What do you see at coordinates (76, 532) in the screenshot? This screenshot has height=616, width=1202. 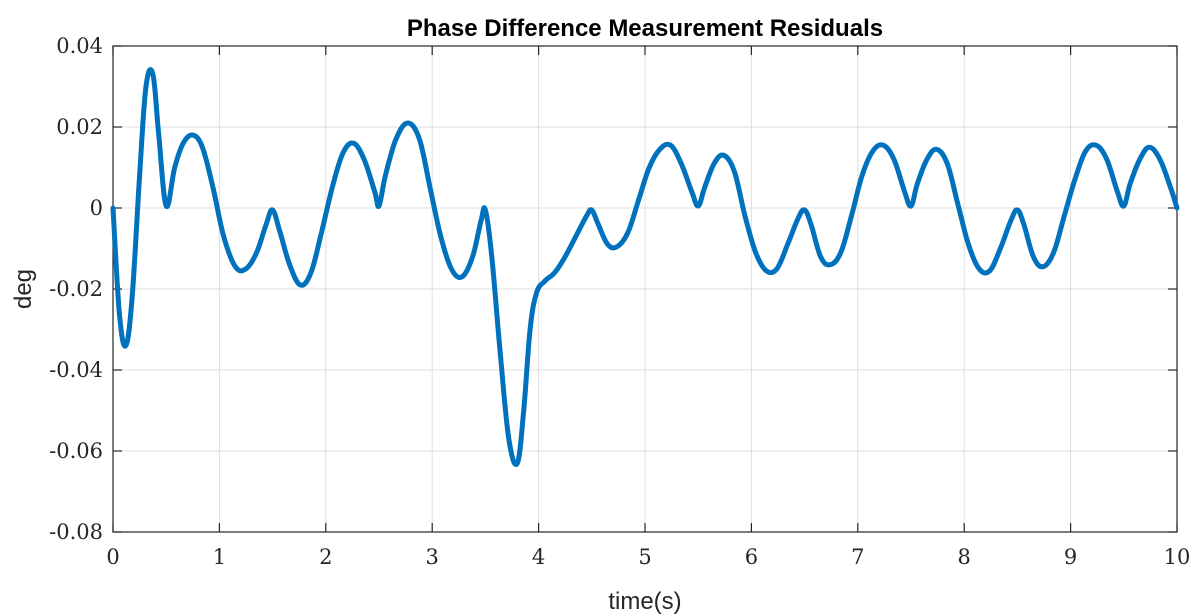 I see `y-tick-label: -0.08` at bounding box center [76, 532].